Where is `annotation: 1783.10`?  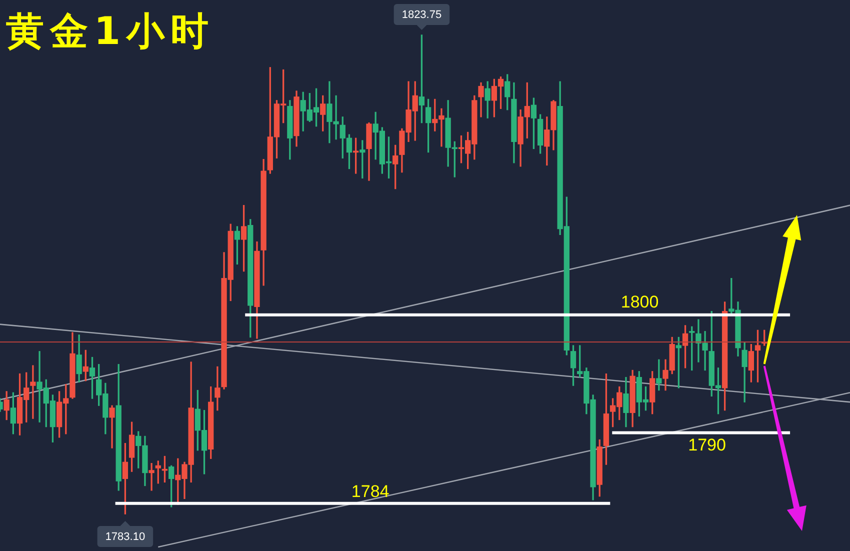
annotation: 1783.10 is located at coordinates (125, 537).